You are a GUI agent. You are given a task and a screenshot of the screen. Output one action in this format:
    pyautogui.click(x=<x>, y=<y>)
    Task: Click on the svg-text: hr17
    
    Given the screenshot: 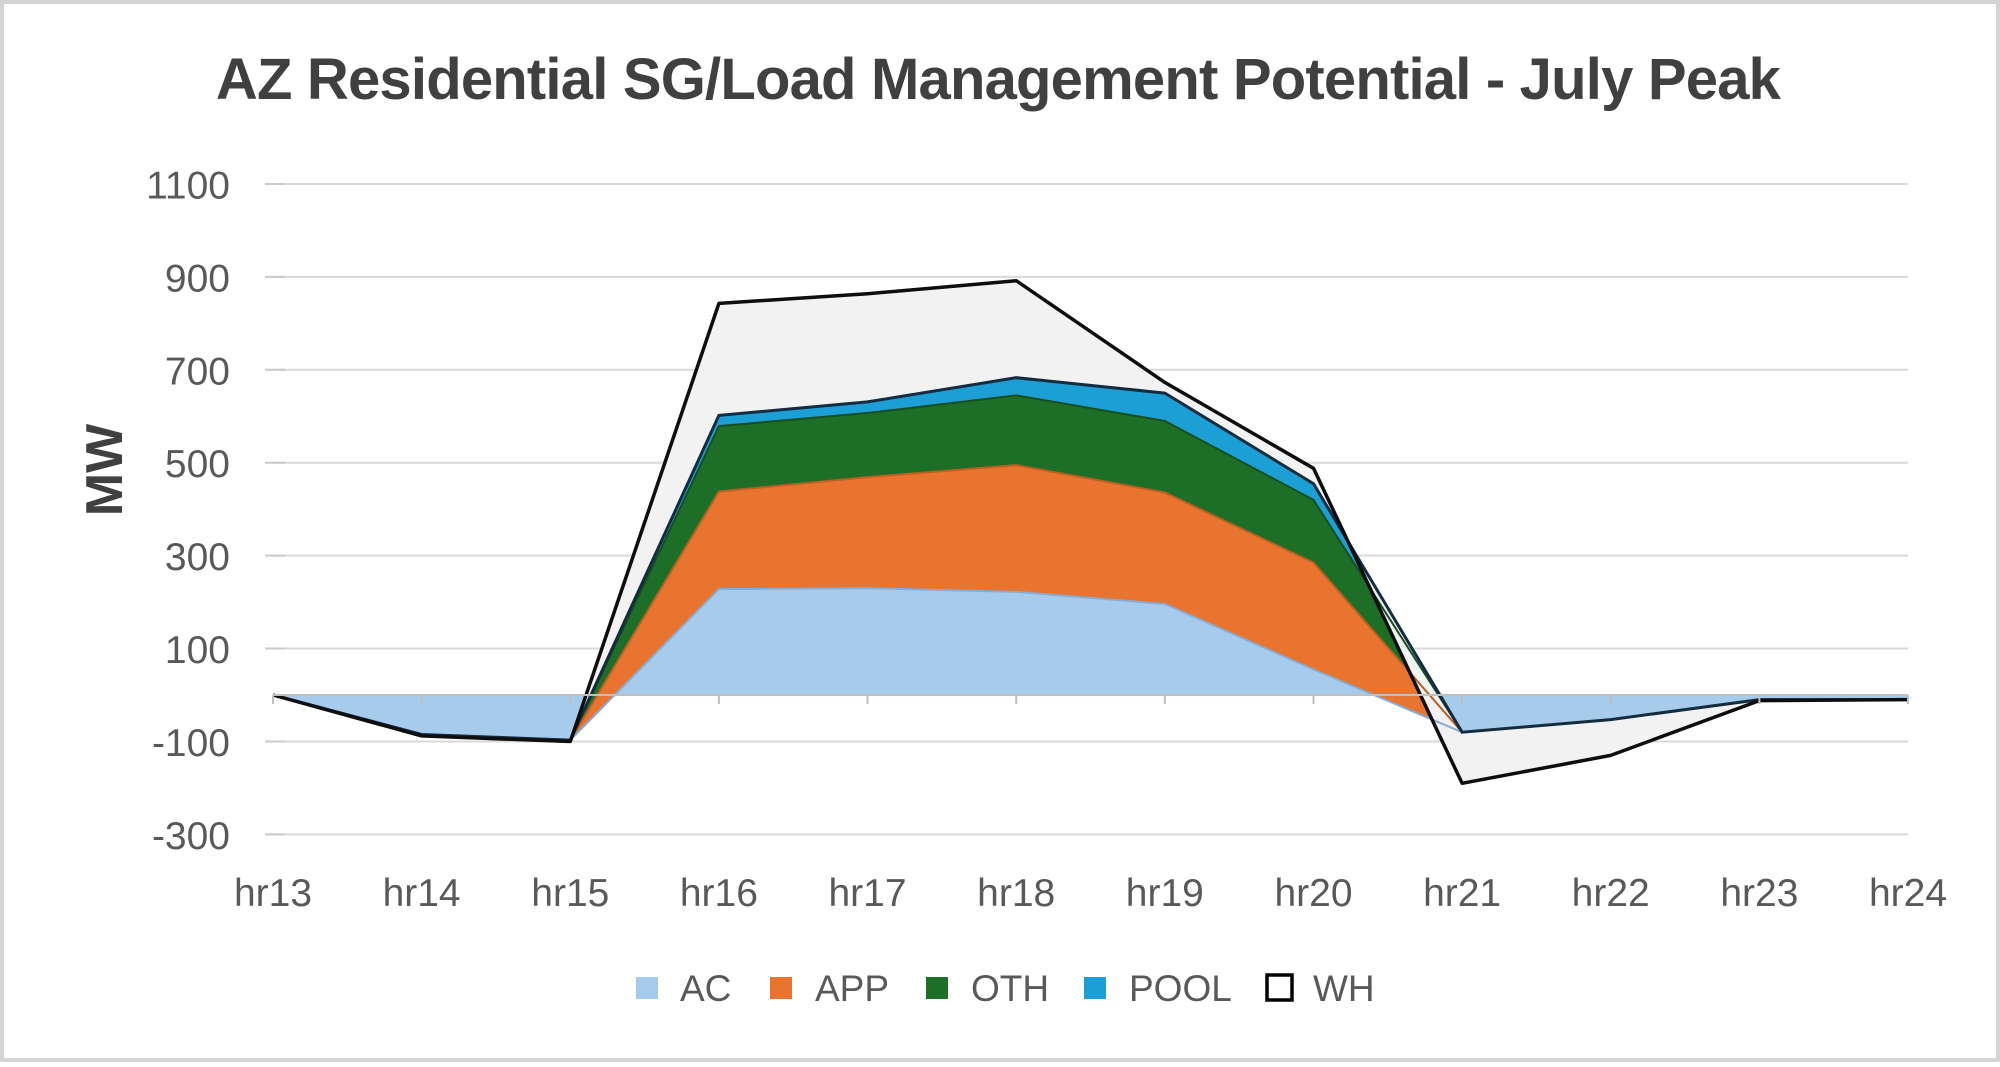 What is the action you would take?
    pyautogui.click(x=867, y=893)
    